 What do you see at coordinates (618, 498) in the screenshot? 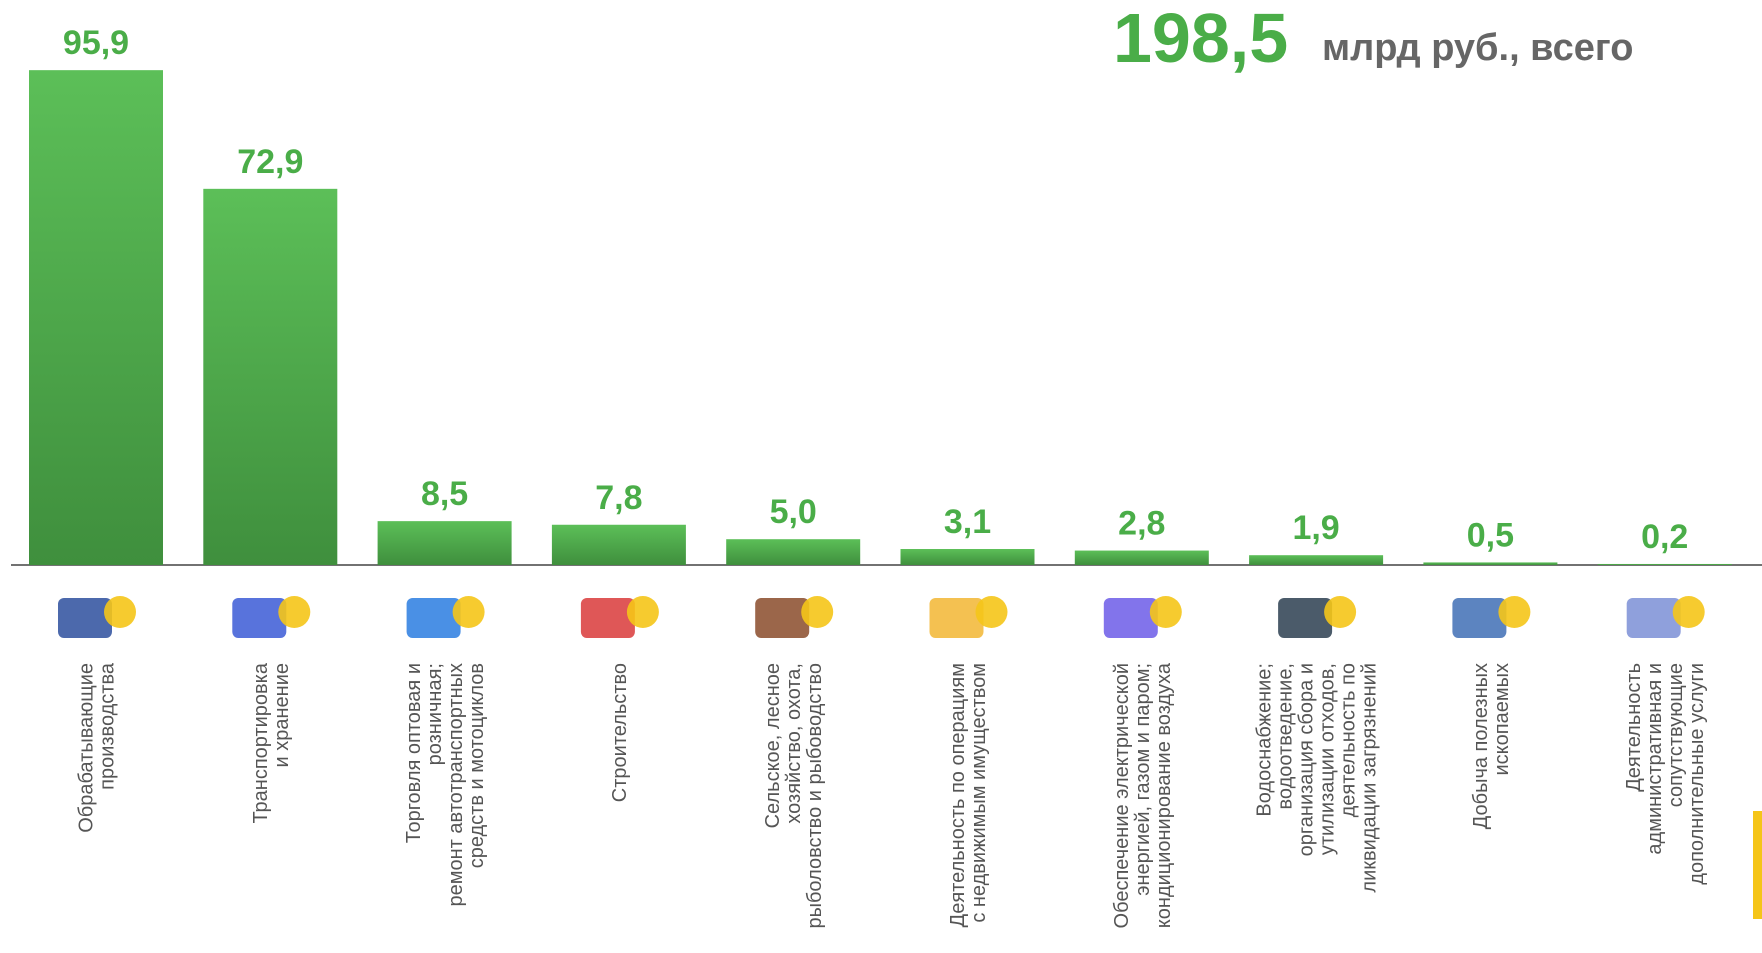
I see `value-label: 7,8` at bounding box center [618, 498].